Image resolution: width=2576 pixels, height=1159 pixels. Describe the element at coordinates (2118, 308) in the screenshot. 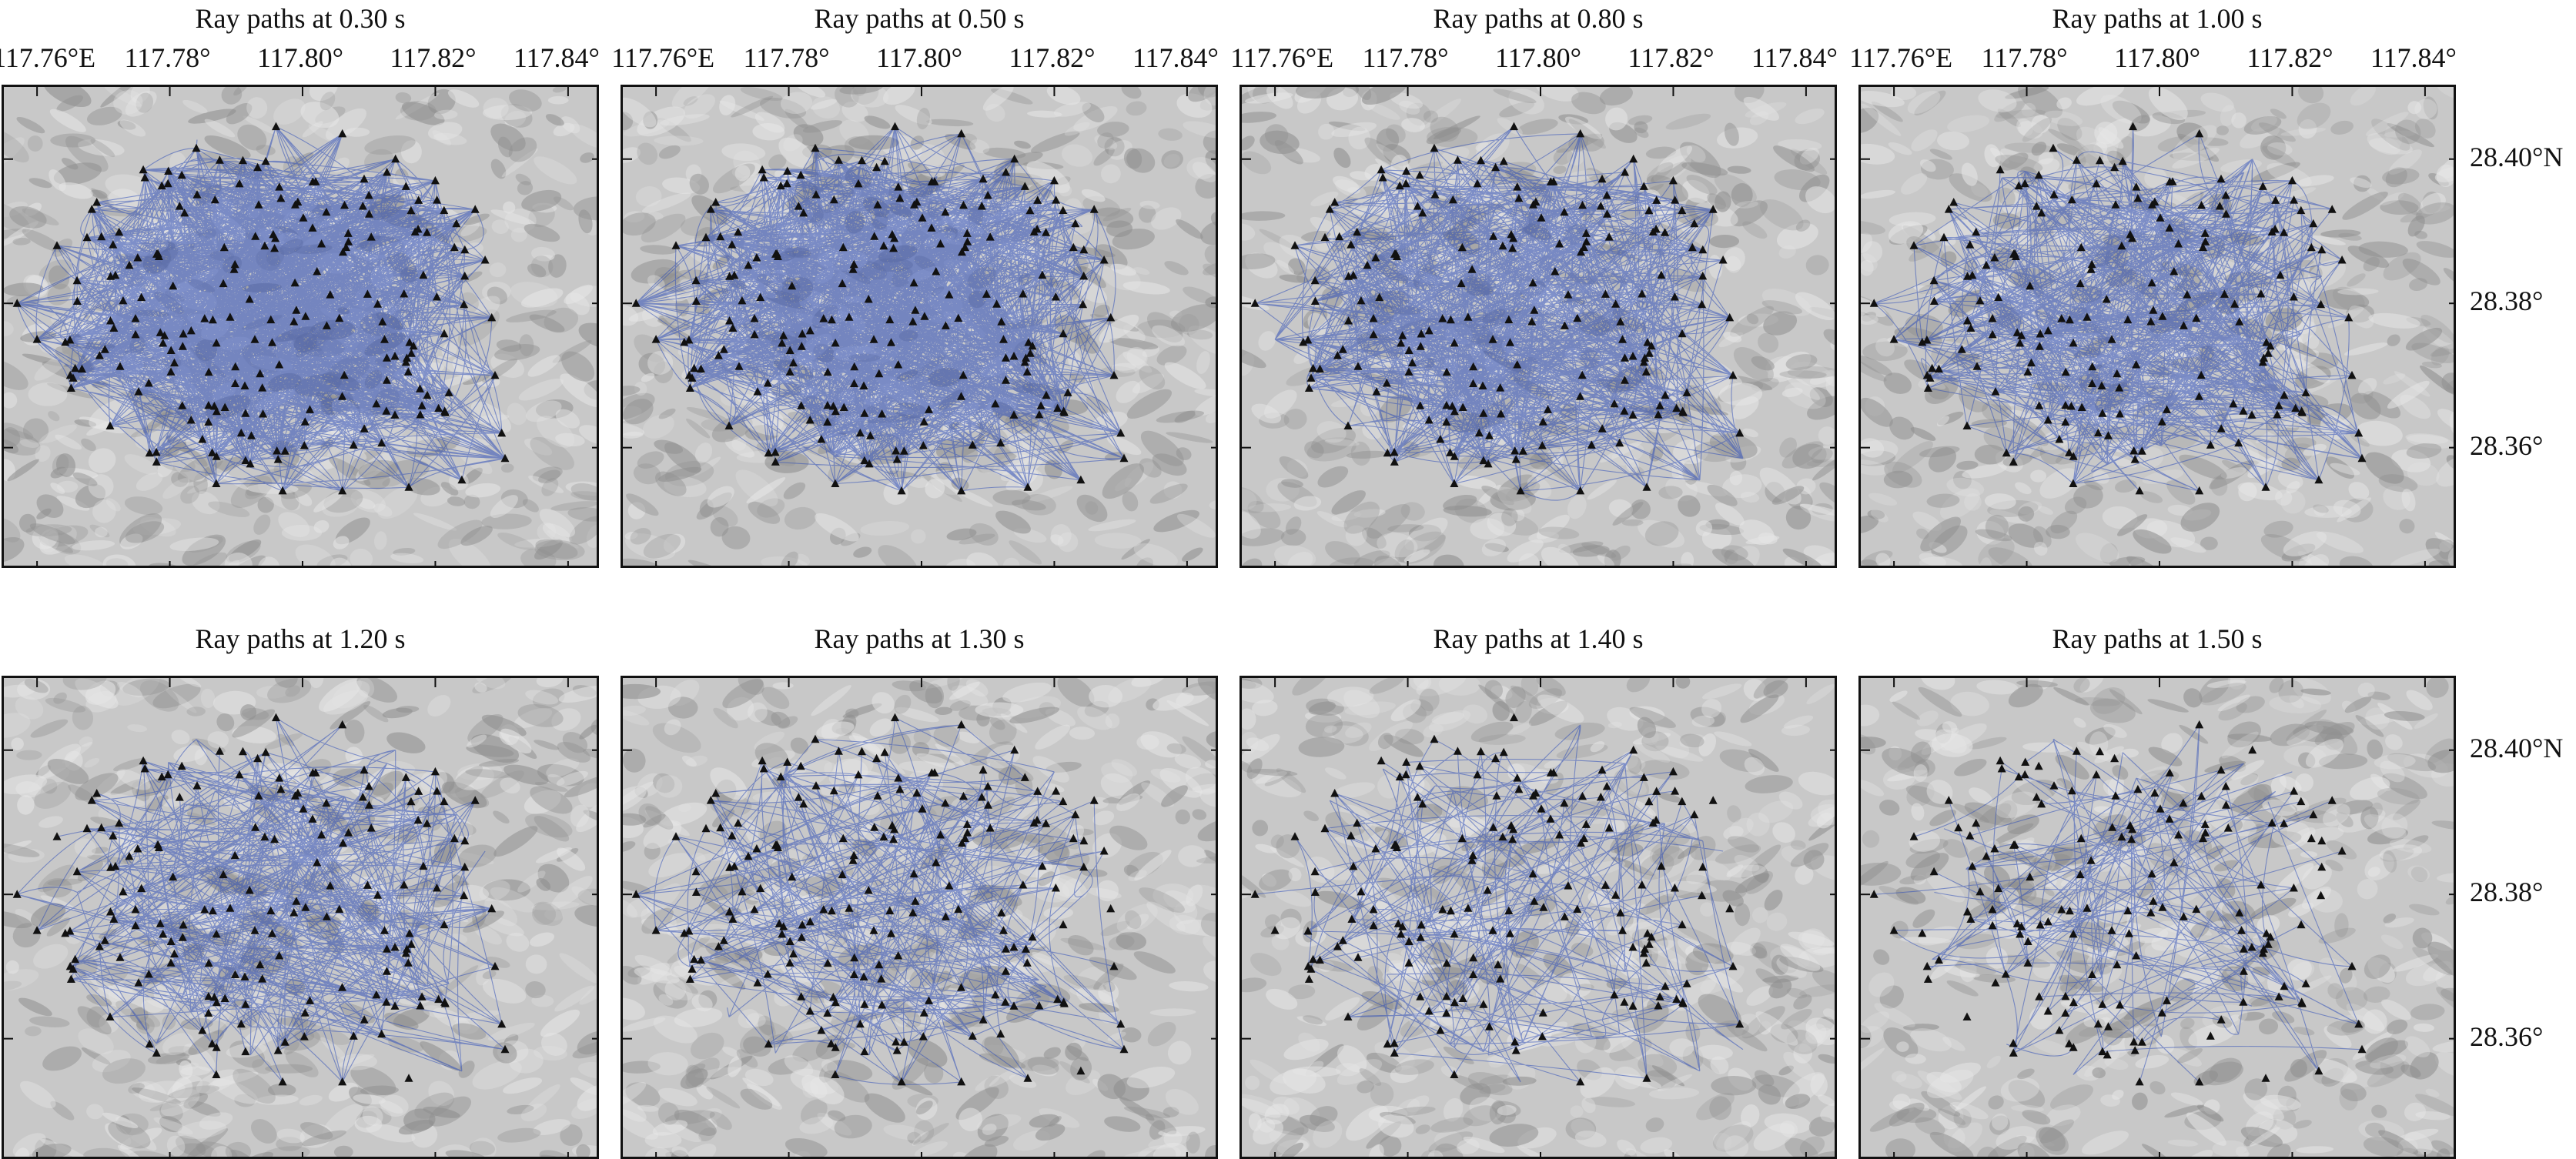

I see `stations` at that location.